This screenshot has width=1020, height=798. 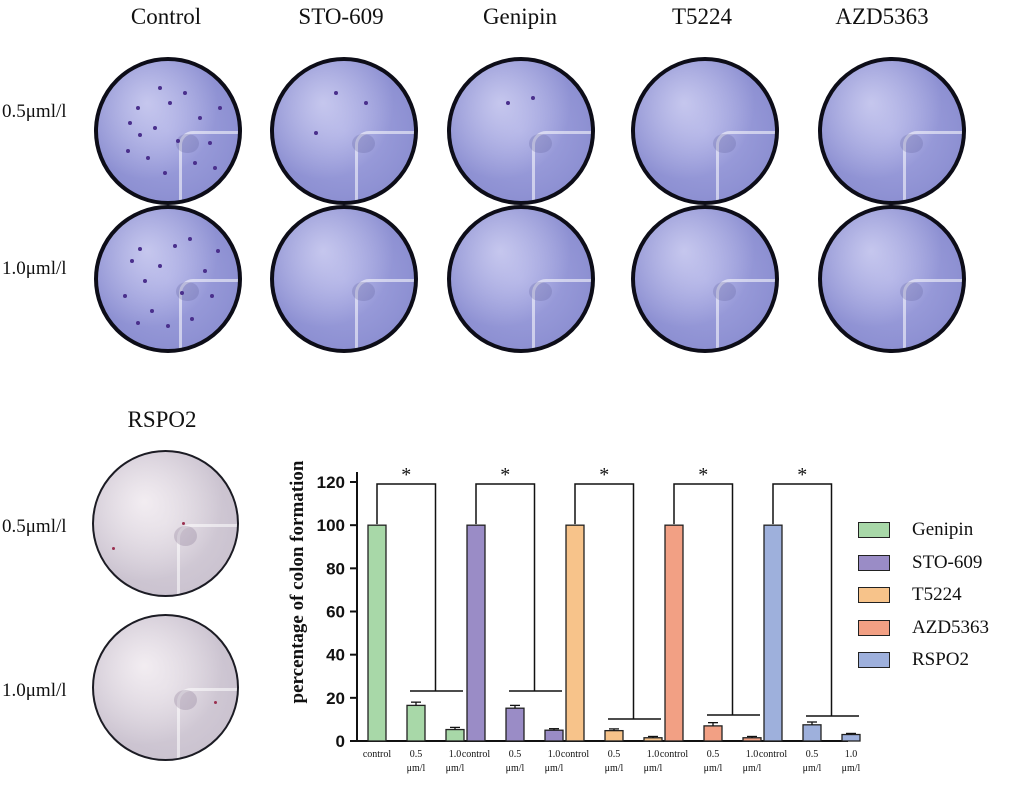 What do you see at coordinates (335, 568) in the screenshot?
I see `y-tick-label-80: 80` at bounding box center [335, 568].